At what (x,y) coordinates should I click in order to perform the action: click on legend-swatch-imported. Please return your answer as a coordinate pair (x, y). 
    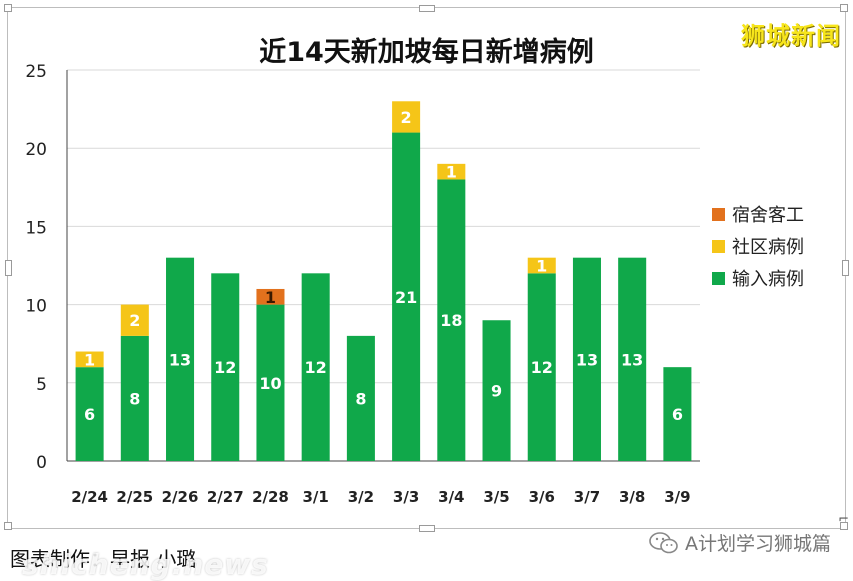
    Looking at the image, I should click on (718, 278).